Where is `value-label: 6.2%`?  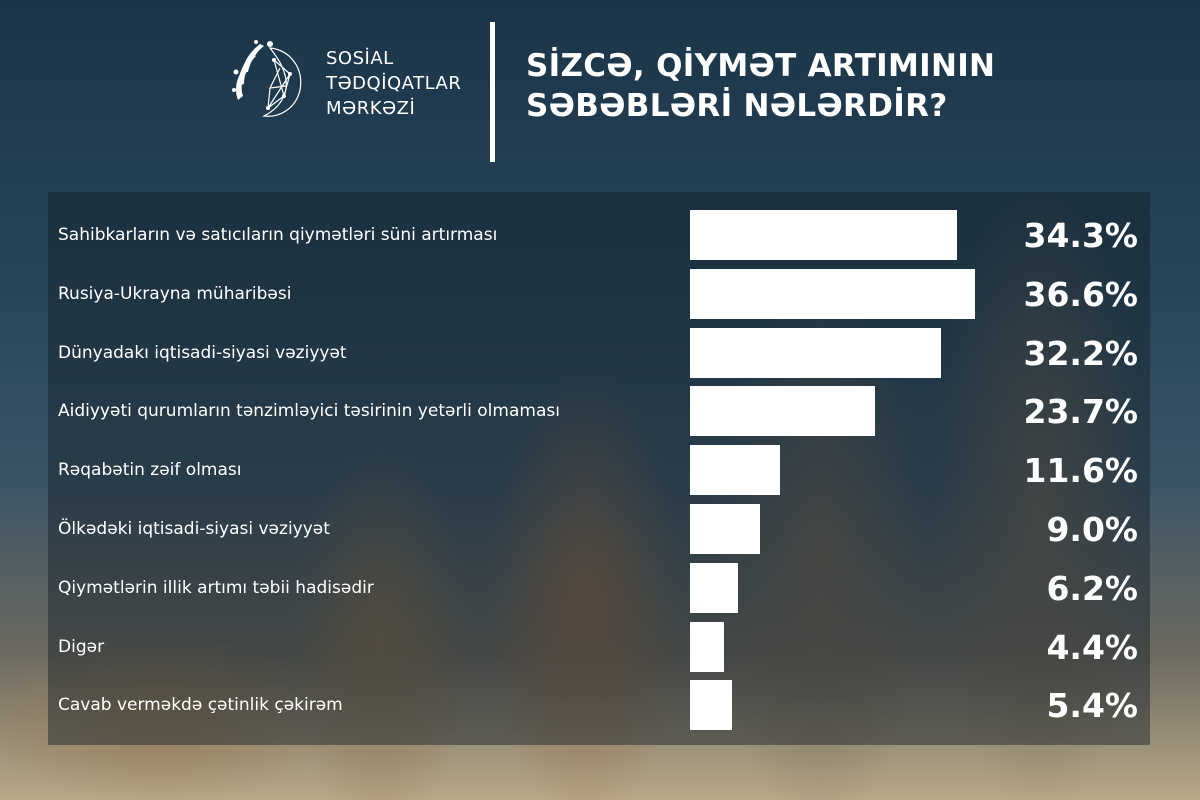 value-label: 6.2% is located at coordinates (1092, 588).